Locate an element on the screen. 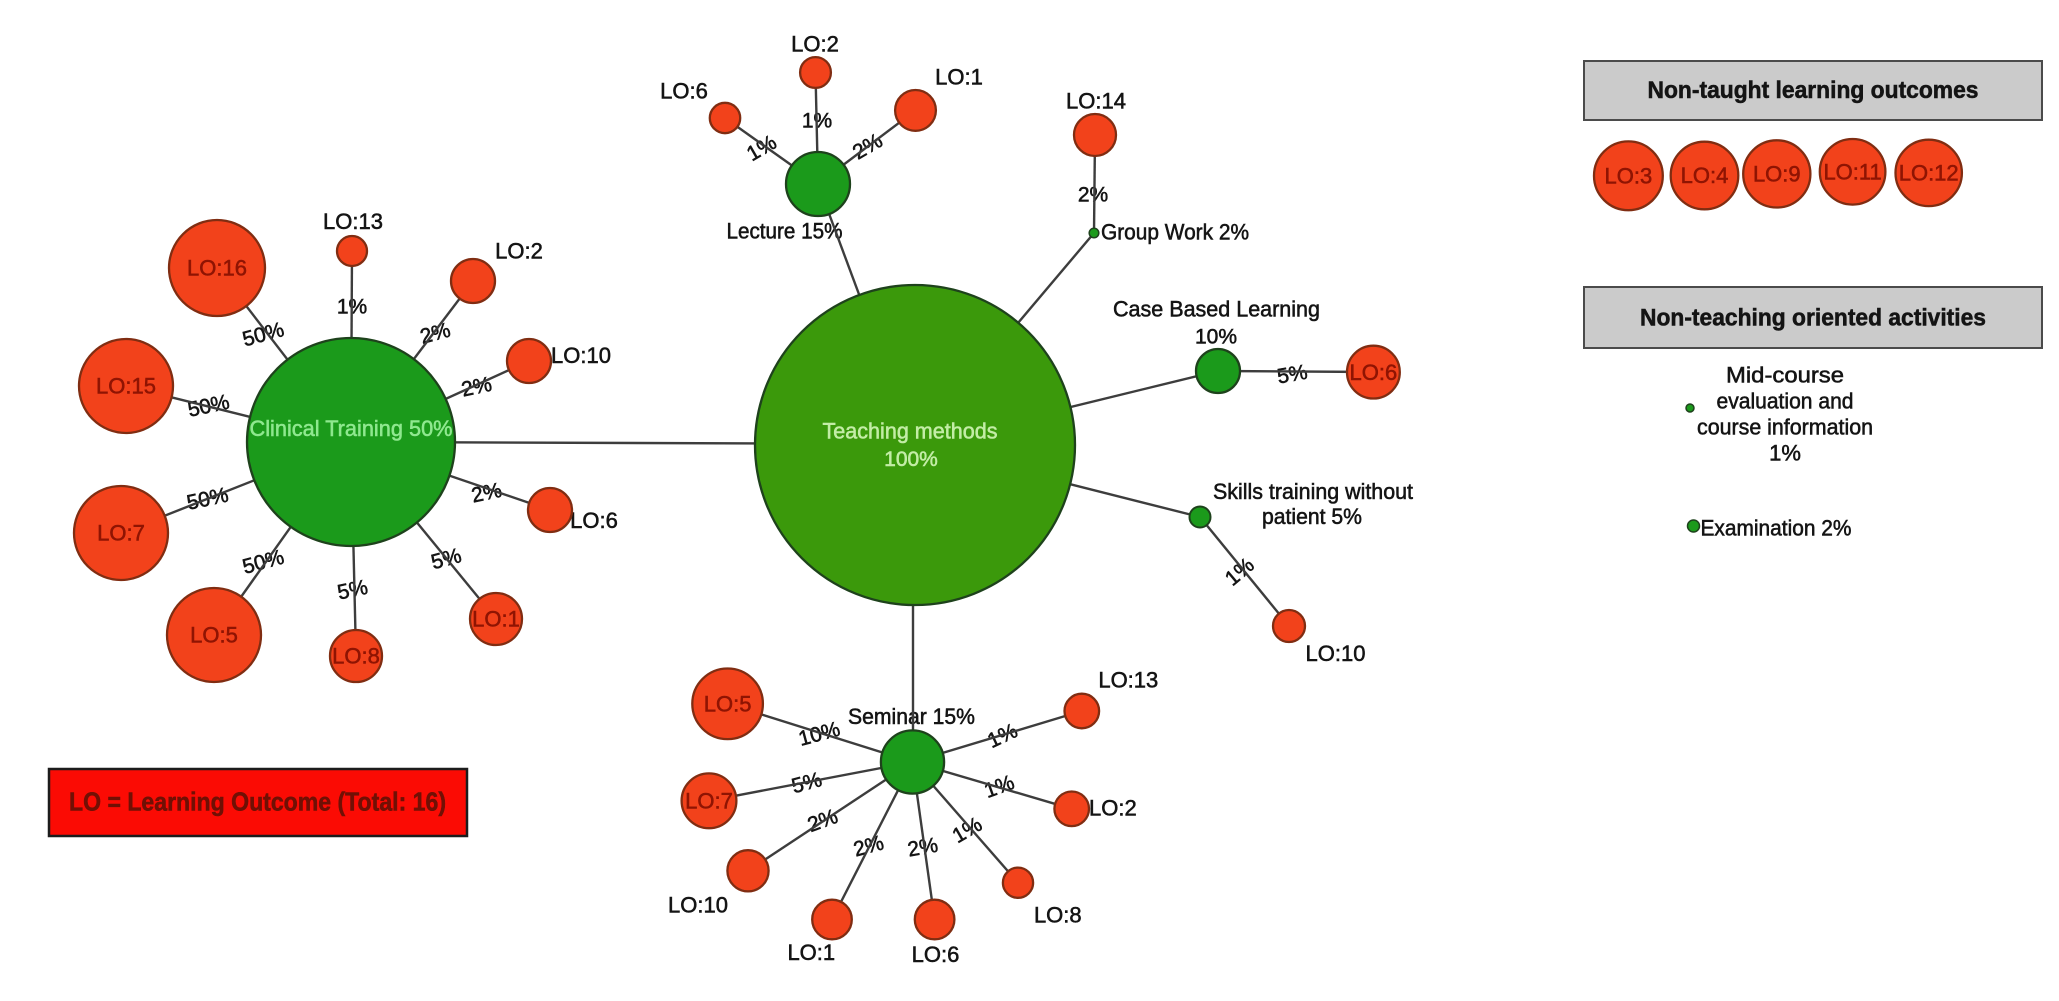 The image size is (2059, 1001). svg-text: Lecture 15% is located at coordinates (785, 231).